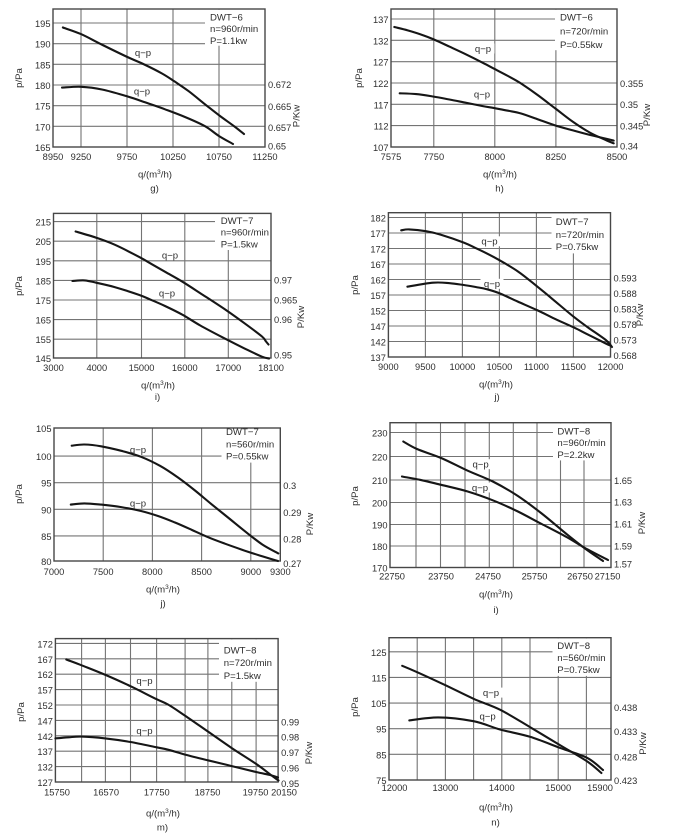 This screenshot has height=834, width=677. What do you see at coordinates (395, 788) in the screenshot?
I see `svg-text: 12000` at bounding box center [395, 788].